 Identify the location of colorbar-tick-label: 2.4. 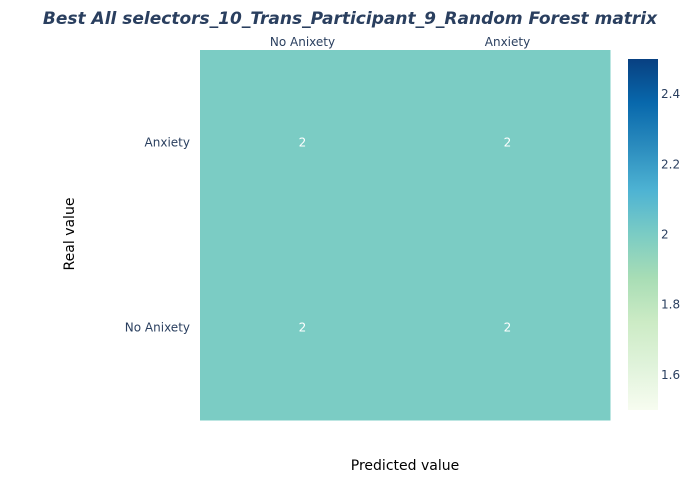
(670, 94).